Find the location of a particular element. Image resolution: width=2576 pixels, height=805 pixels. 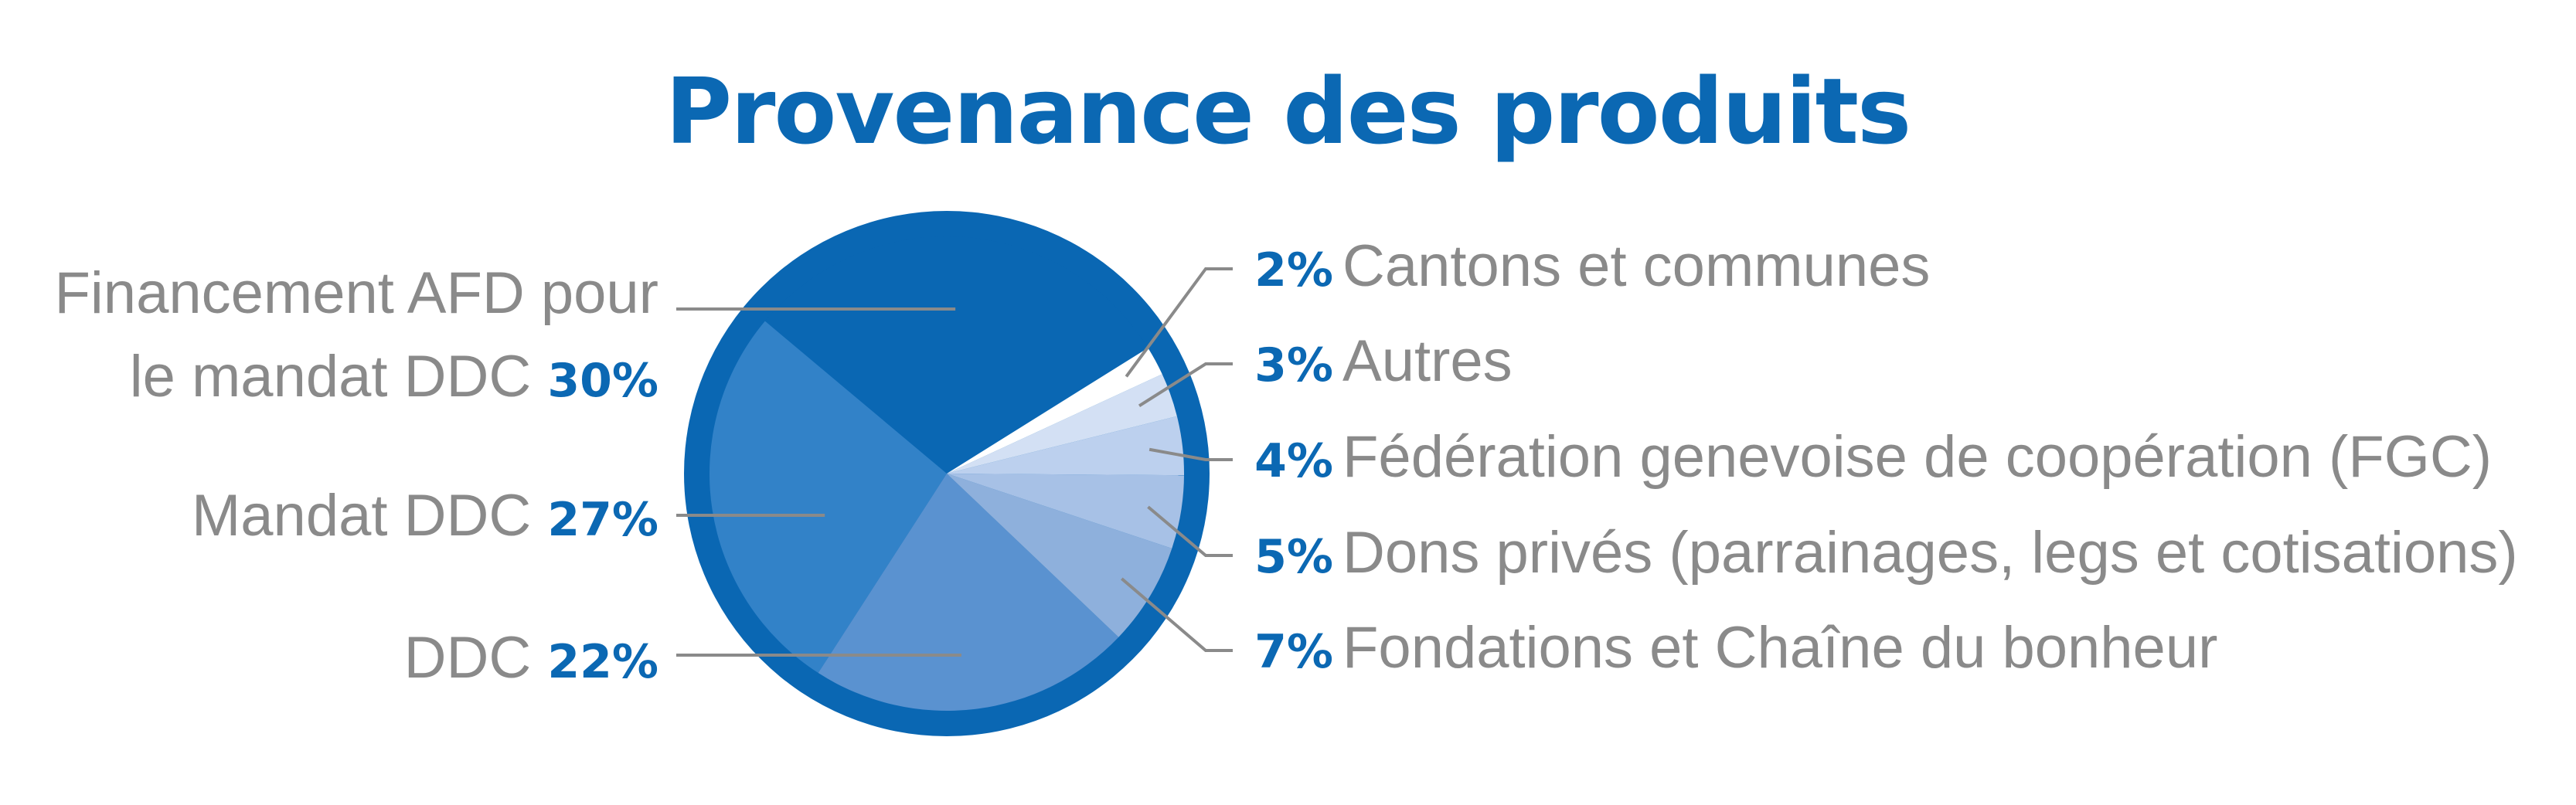

slice-label-mandat-ddc: Mandat DDC 27% is located at coordinates (425, 516).